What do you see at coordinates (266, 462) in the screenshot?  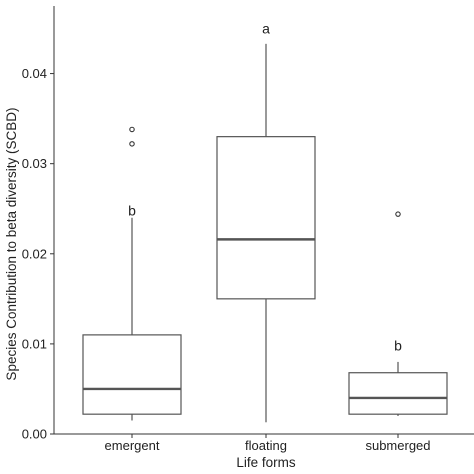 I see `x-axis-title: Life forms` at bounding box center [266, 462].